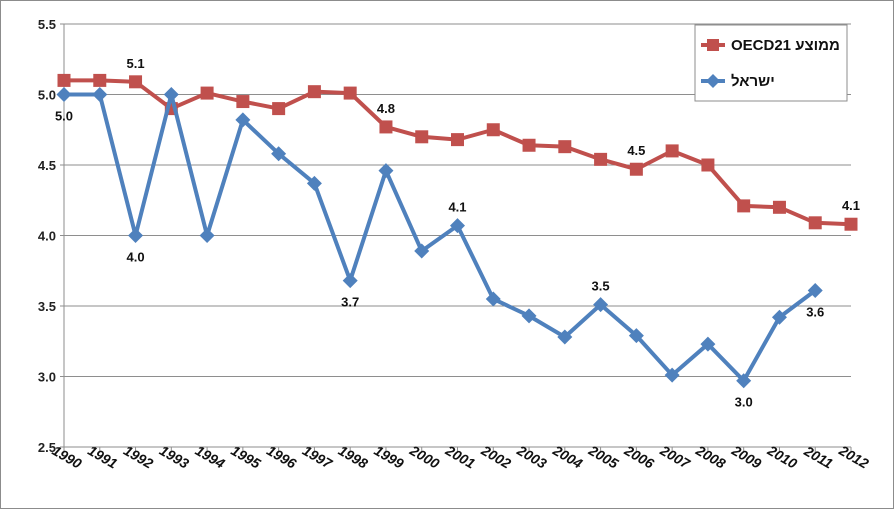 The height and width of the screenshot is (509, 894). What do you see at coordinates (424, 457) in the screenshot?
I see `x-tick-label: 2000` at bounding box center [424, 457].